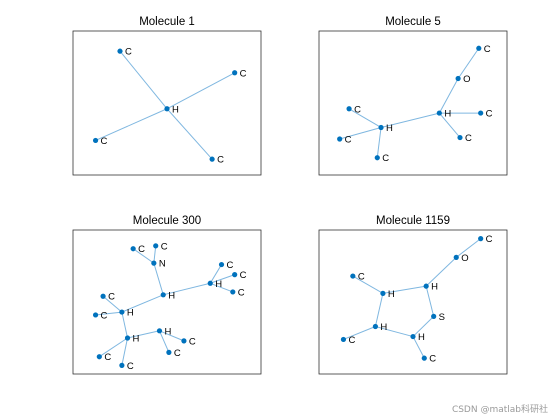  What do you see at coordinates (167, 221) in the screenshot?
I see `panel-title: Molecule 300` at bounding box center [167, 221].